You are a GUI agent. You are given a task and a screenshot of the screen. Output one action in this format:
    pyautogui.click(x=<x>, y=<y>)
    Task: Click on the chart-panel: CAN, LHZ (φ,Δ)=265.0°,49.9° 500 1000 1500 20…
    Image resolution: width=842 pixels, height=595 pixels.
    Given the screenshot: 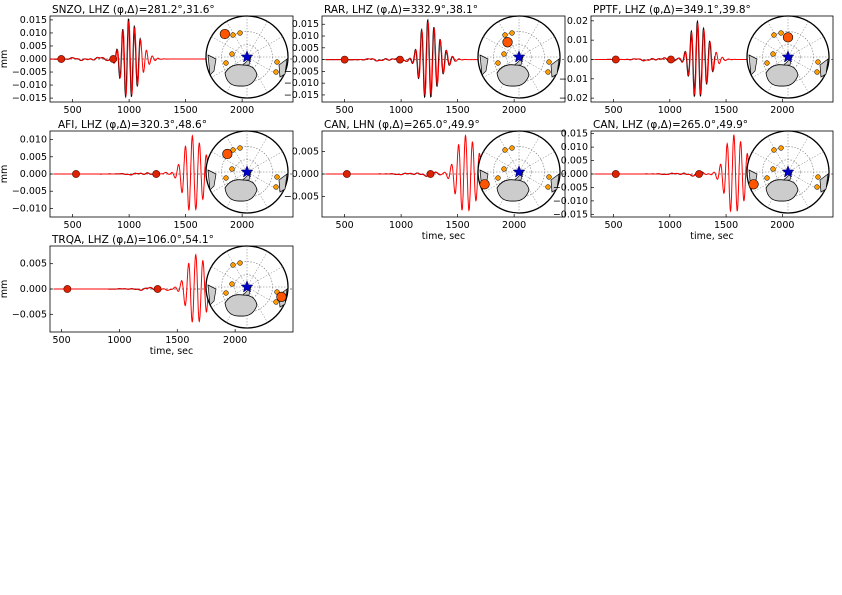 What is the action you would take?
    pyautogui.click(x=693, y=180)
    